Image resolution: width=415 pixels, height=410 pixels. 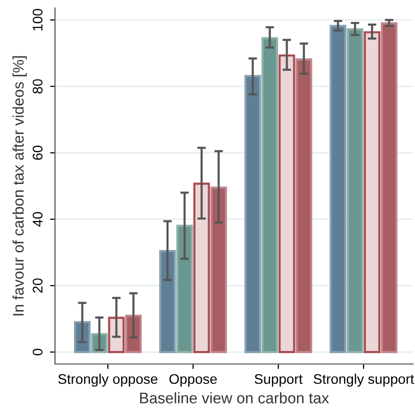 What do you see at coordinates (234, 398) in the screenshot?
I see `x-axis-title: Baseline view on carbon tax` at bounding box center [234, 398].